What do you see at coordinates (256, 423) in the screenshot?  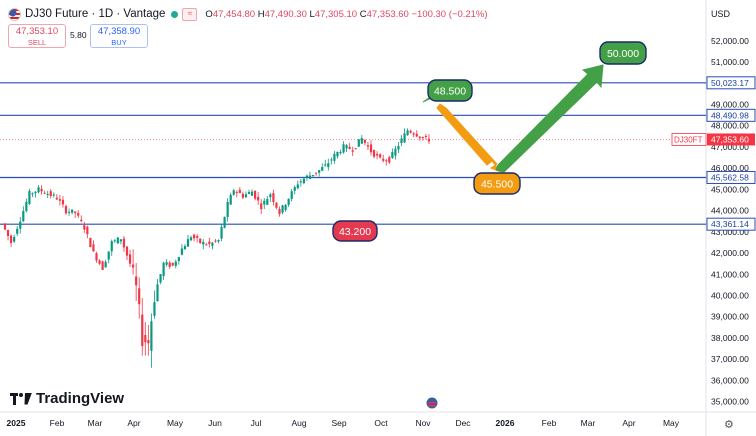 I see `x-tick-label: Jul` at bounding box center [256, 423].